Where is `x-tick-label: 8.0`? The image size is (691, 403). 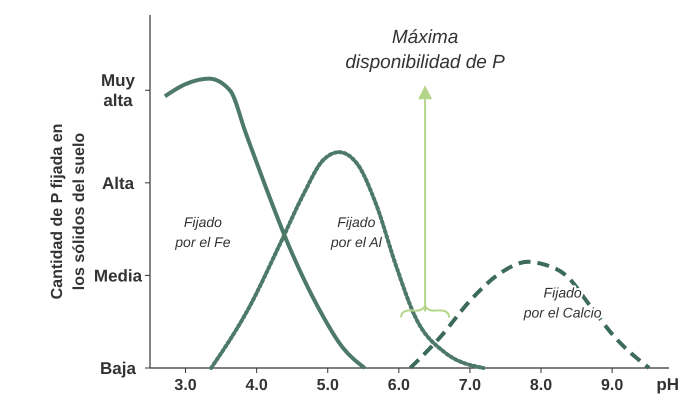 x-tick-label: 8.0 is located at coordinates (541, 385).